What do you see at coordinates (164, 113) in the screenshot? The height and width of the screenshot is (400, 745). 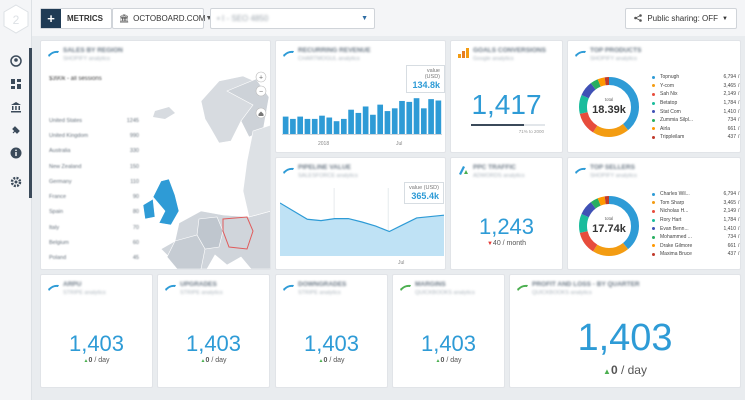 I see `map-region-iceland` at bounding box center [164, 113].